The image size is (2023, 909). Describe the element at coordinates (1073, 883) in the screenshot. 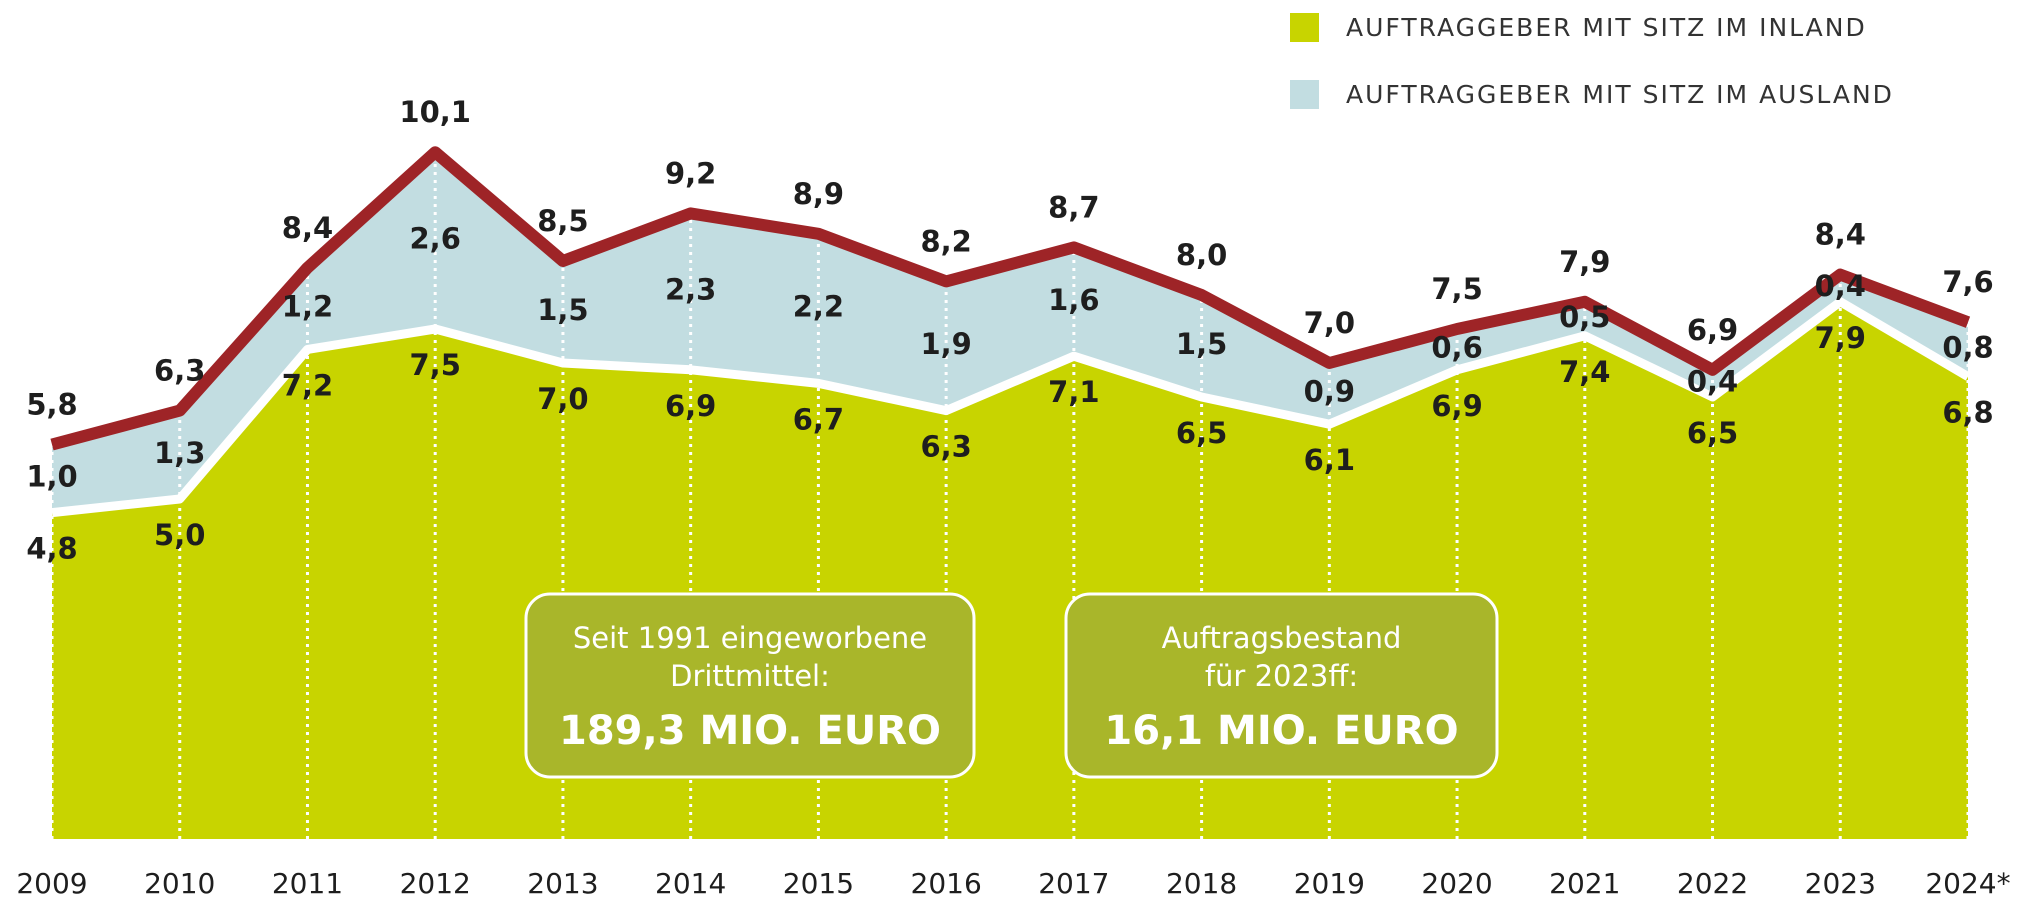

I see `x-tick-label: 2017` at that location.